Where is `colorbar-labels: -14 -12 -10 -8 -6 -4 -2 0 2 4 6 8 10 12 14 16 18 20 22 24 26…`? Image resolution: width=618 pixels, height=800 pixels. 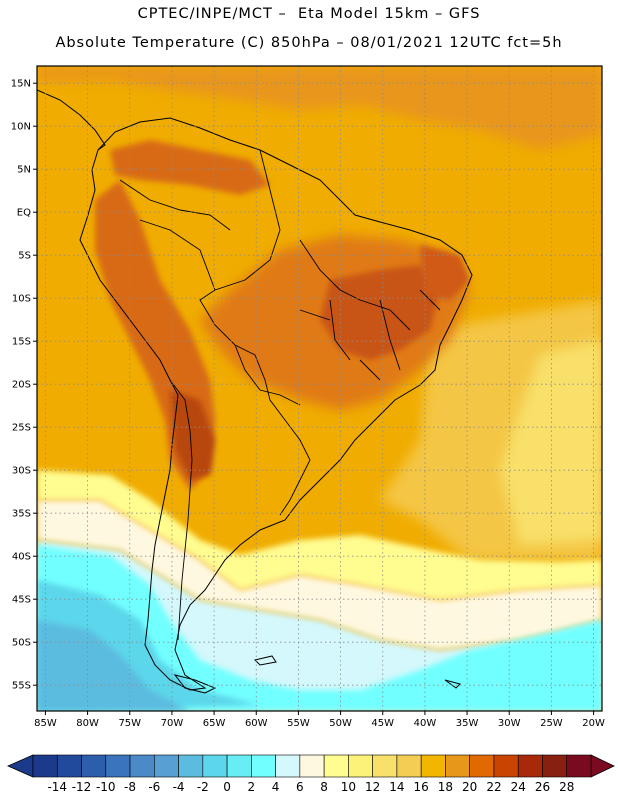 colorbar-labels: -14 -12 -10 -8 -6 -4 -2 0 2 4 6 8 10 12 14 16 18 20 22 24 26… is located at coordinates (310, 787).